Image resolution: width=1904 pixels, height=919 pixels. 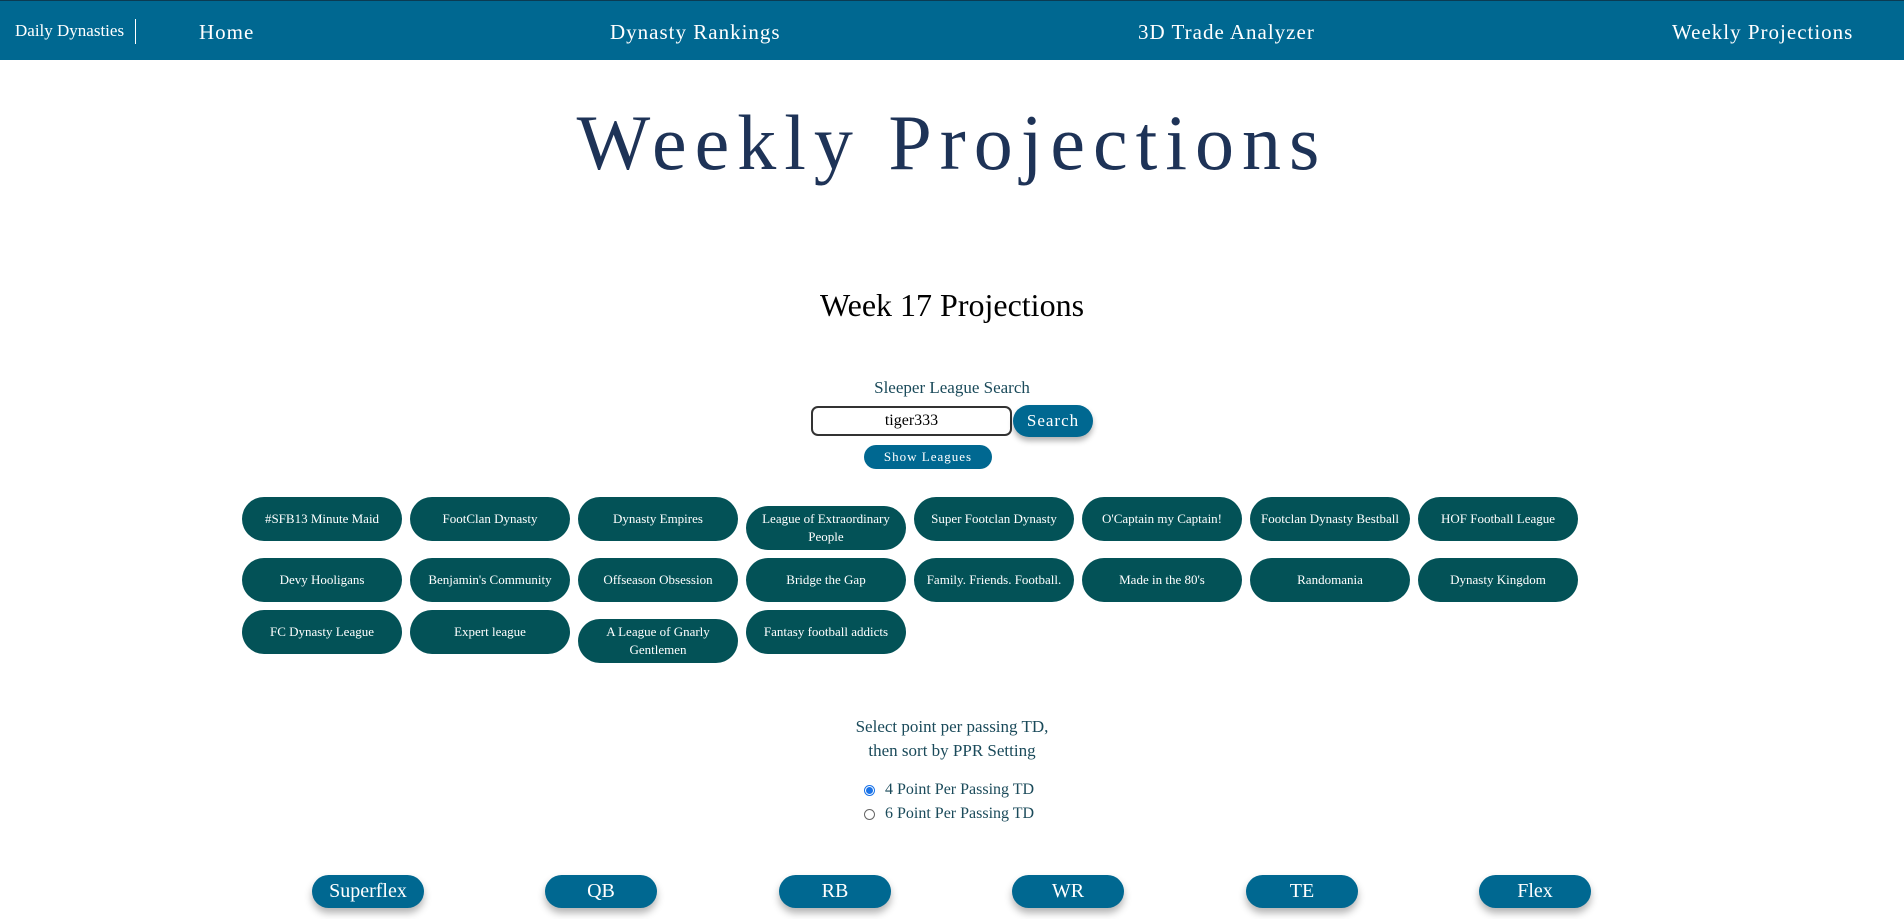 I want to click on league-button: Dynasty Empires, so click(x=658, y=519).